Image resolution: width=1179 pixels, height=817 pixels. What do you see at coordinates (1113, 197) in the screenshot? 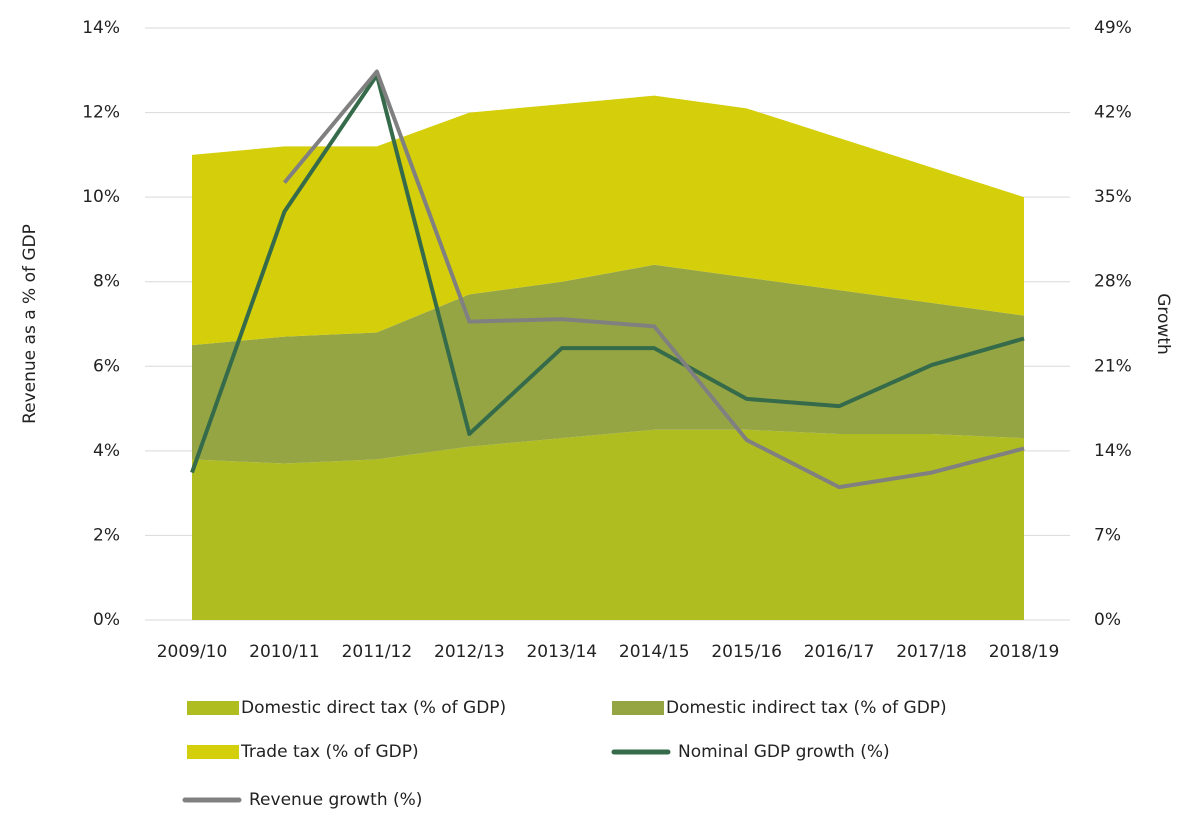
I see `y2-tick-label: 35%` at bounding box center [1113, 197].